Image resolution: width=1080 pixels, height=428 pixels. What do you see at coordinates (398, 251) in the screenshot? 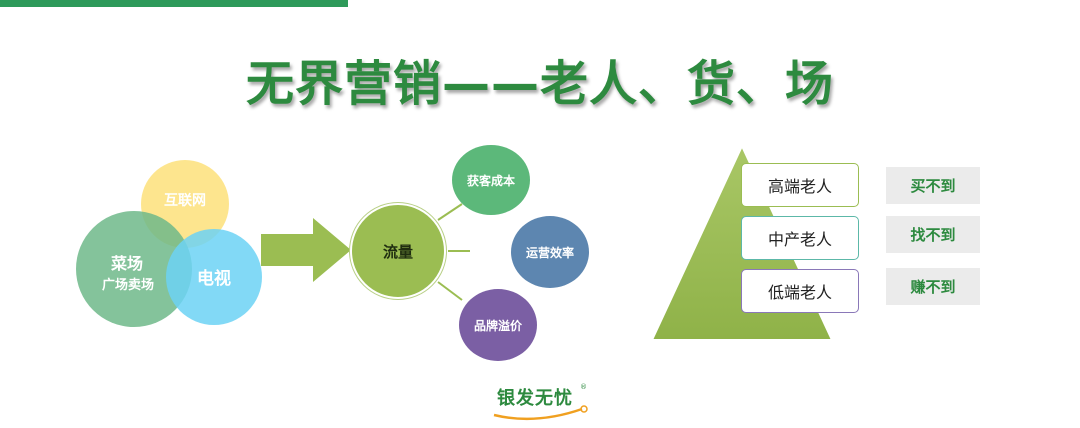
I see `flow-center-circle: 流量` at bounding box center [398, 251].